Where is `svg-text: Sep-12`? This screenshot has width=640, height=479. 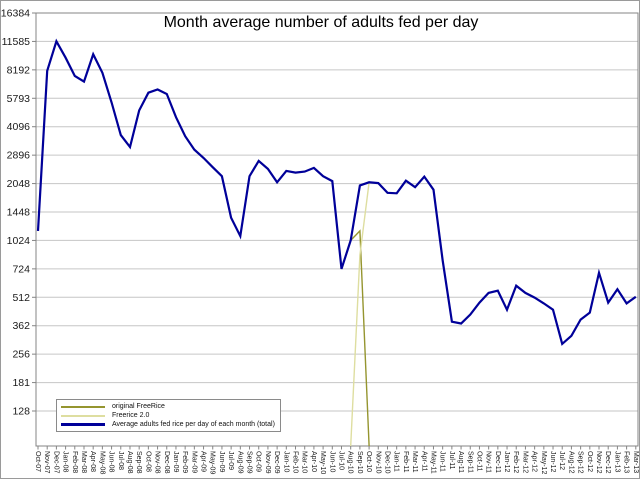 svg-text: Sep-12 is located at coordinates (580, 462).